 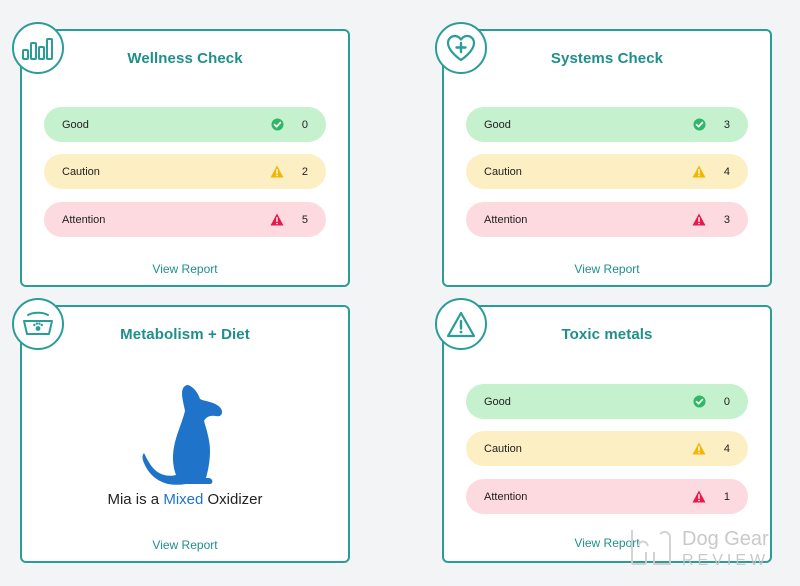 I want to click on status-count: 5, so click(x=304, y=219).